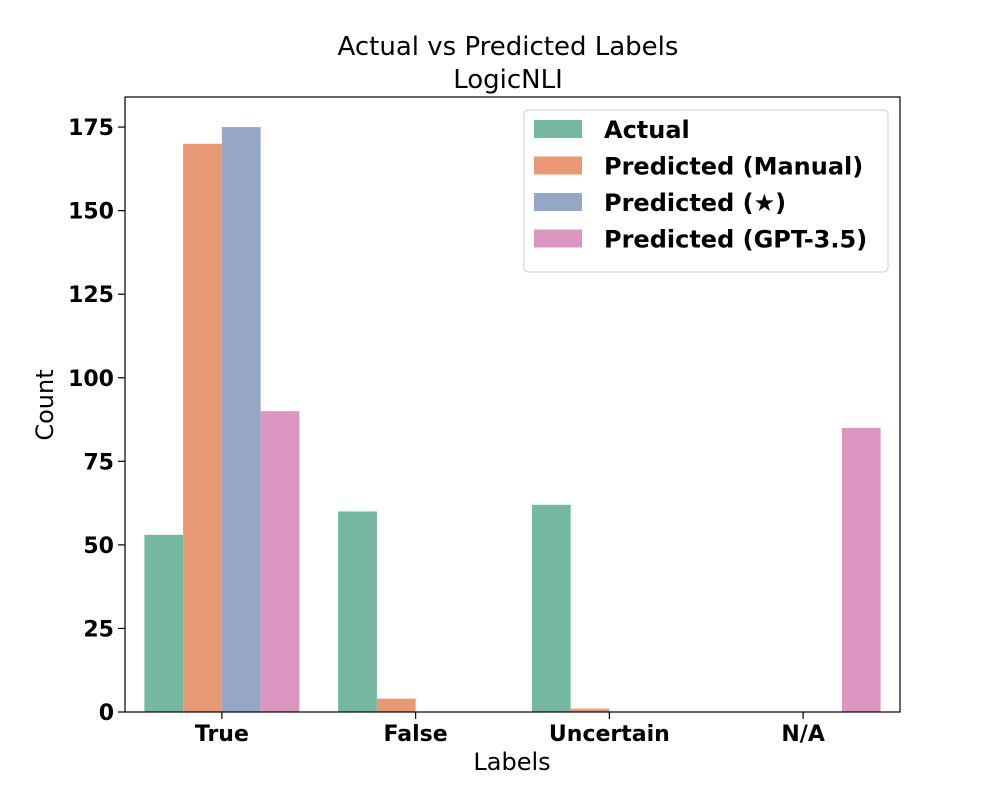 The width and height of the screenshot is (1000, 800). What do you see at coordinates (510, 729) in the screenshot?
I see `x-axis-ticks: True False Uncertain N/A` at bounding box center [510, 729].